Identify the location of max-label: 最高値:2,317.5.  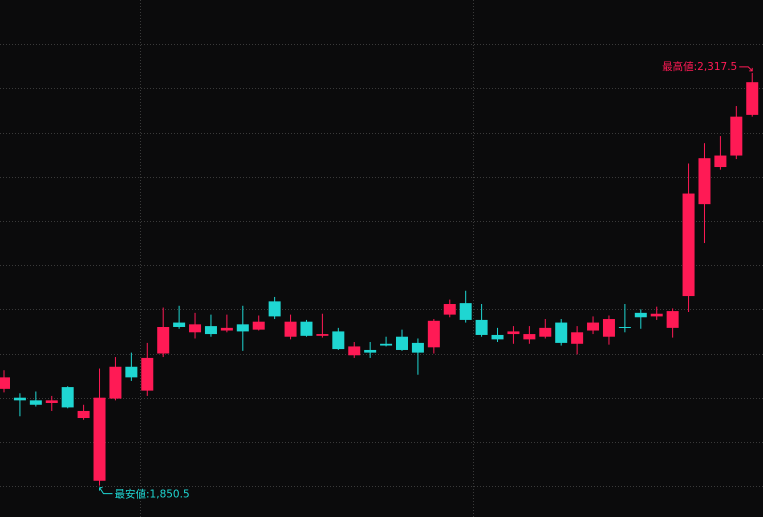
(699, 66).